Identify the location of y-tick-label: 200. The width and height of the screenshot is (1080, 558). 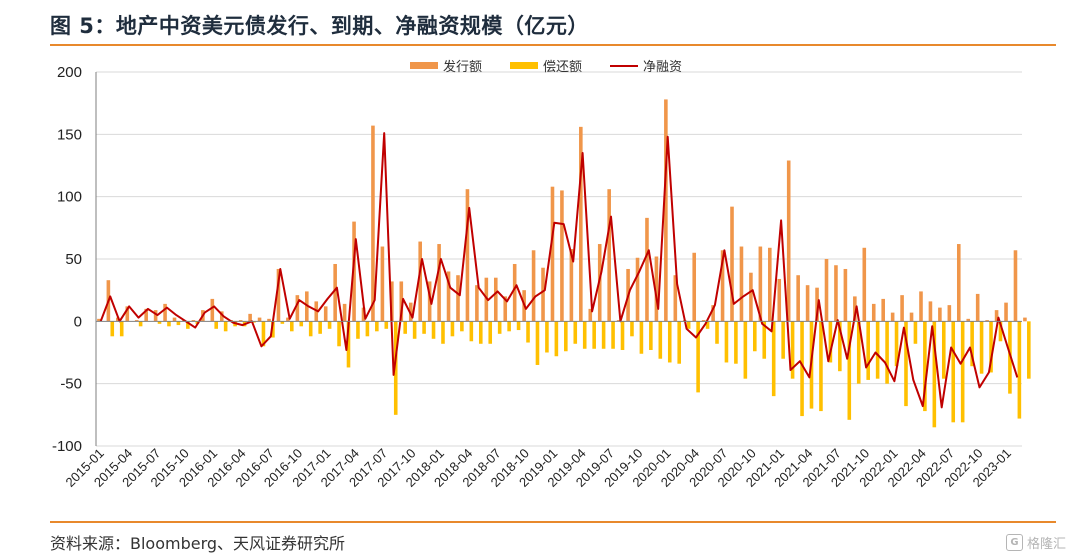
(69, 72).